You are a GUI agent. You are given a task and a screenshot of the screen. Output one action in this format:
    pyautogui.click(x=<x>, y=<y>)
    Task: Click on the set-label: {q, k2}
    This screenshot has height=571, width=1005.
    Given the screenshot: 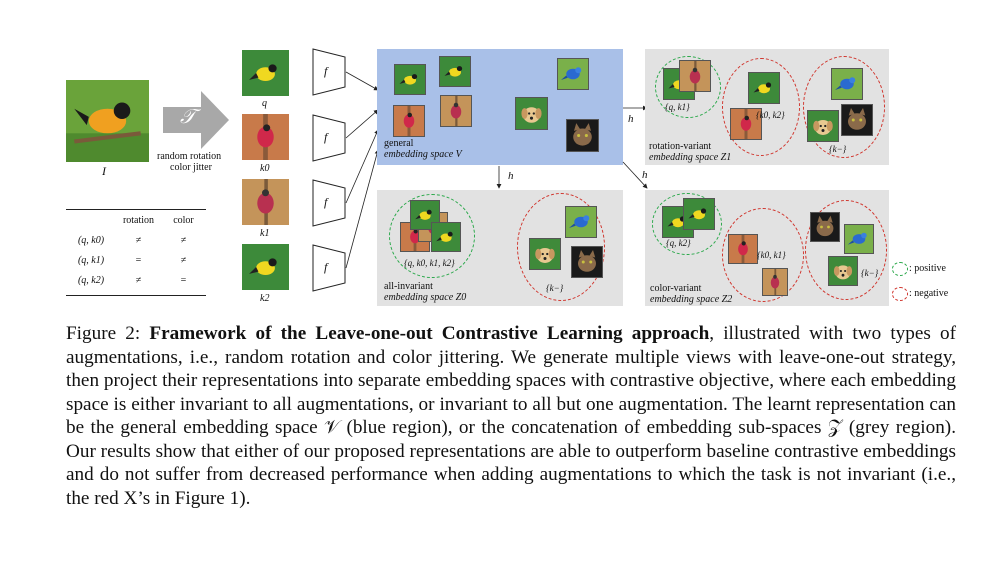 What is the action you would take?
    pyautogui.click(x=678, y=243)
    